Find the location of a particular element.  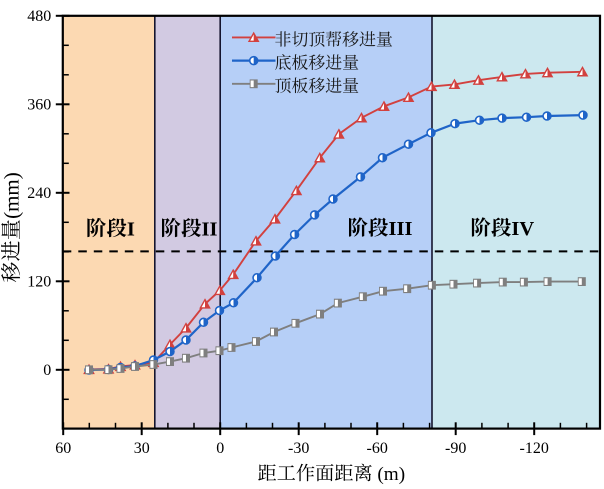

svg-text: 240 is located at coordinates (39, 193).